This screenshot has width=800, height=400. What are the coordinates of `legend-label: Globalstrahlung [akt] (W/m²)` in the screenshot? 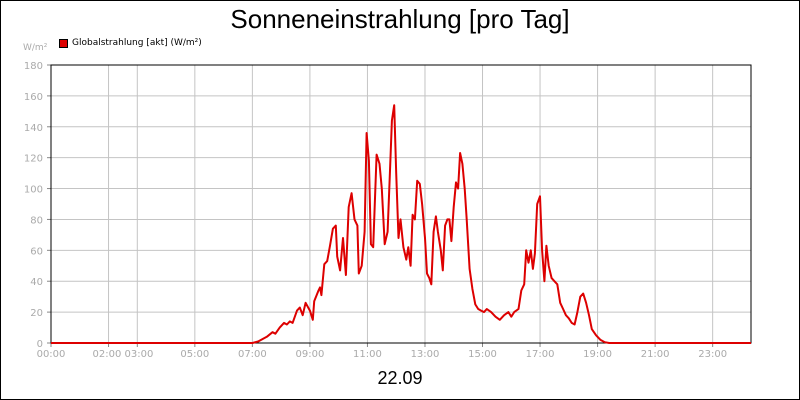 It's located at (137, 43).